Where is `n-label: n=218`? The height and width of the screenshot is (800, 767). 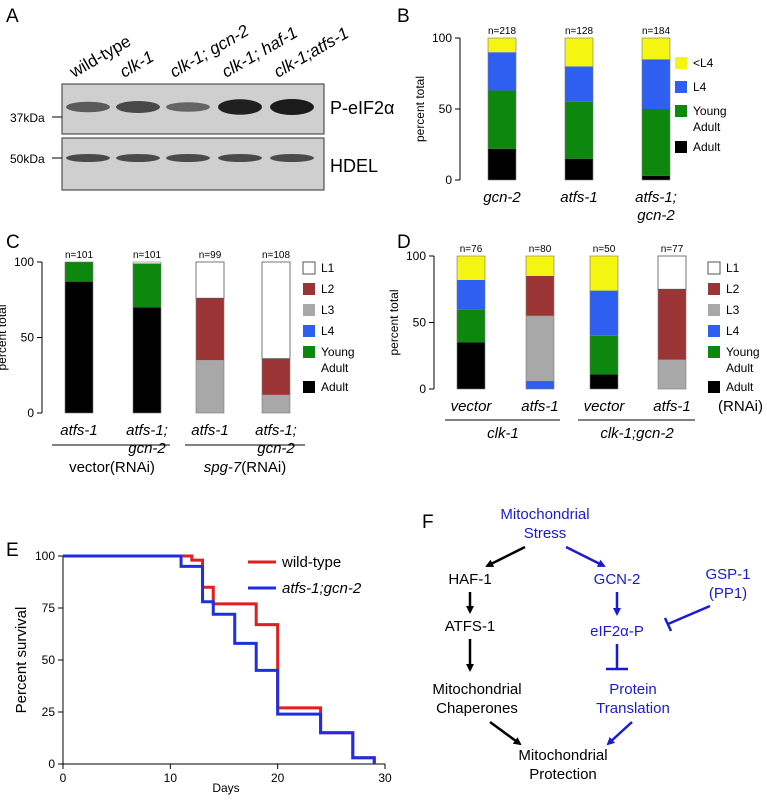
n-label: n=218 is located at coordinates (502, 31).